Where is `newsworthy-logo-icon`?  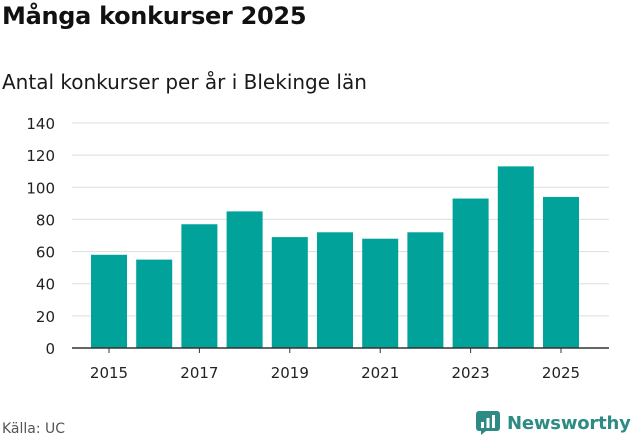
newsworthy-logo-icon is located at coordinates (488, 423).